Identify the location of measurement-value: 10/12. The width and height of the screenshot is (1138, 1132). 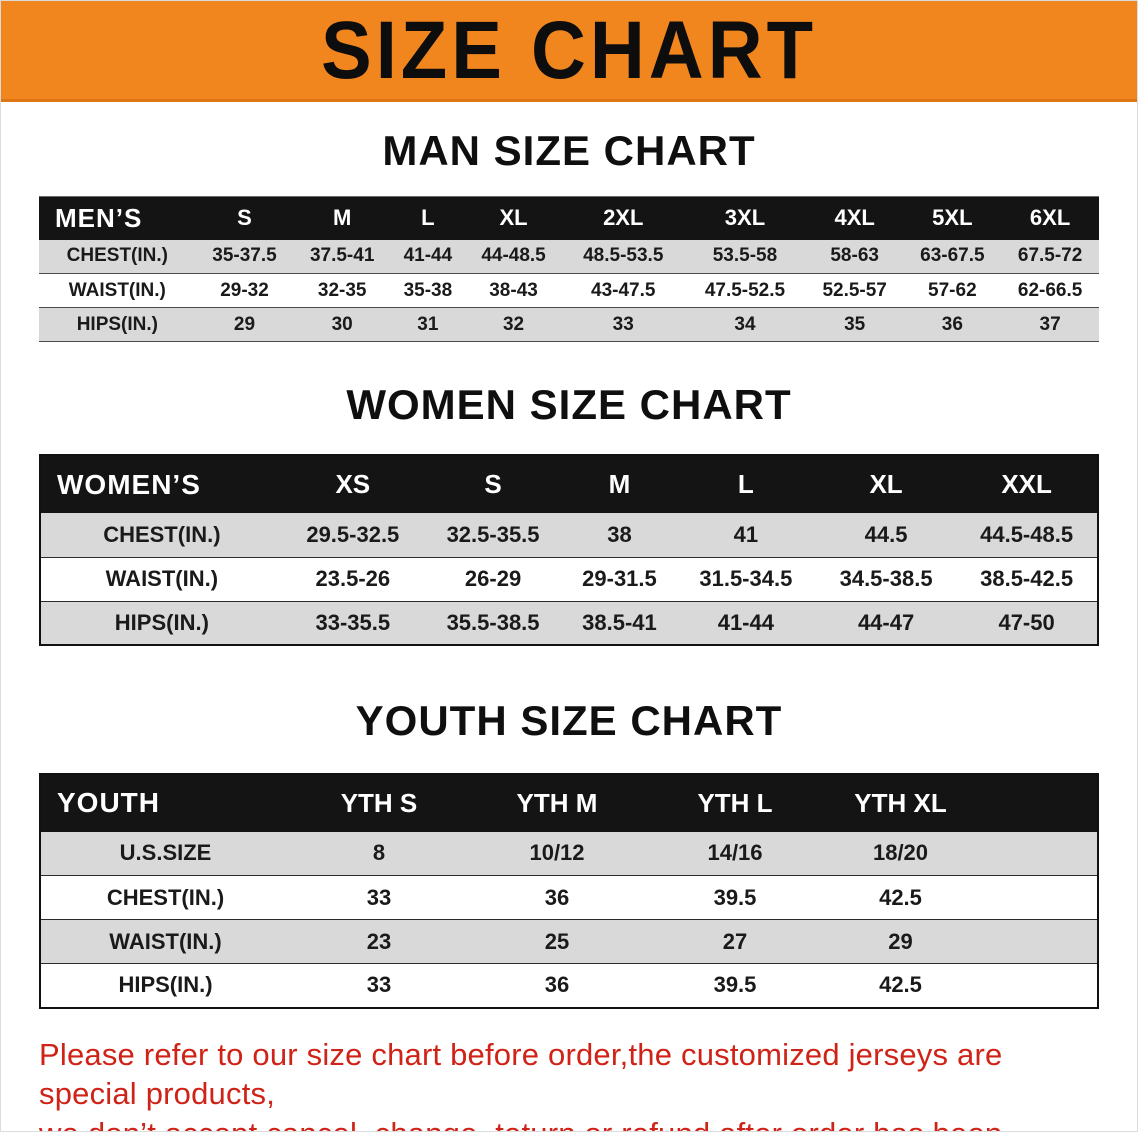
(557, 853).